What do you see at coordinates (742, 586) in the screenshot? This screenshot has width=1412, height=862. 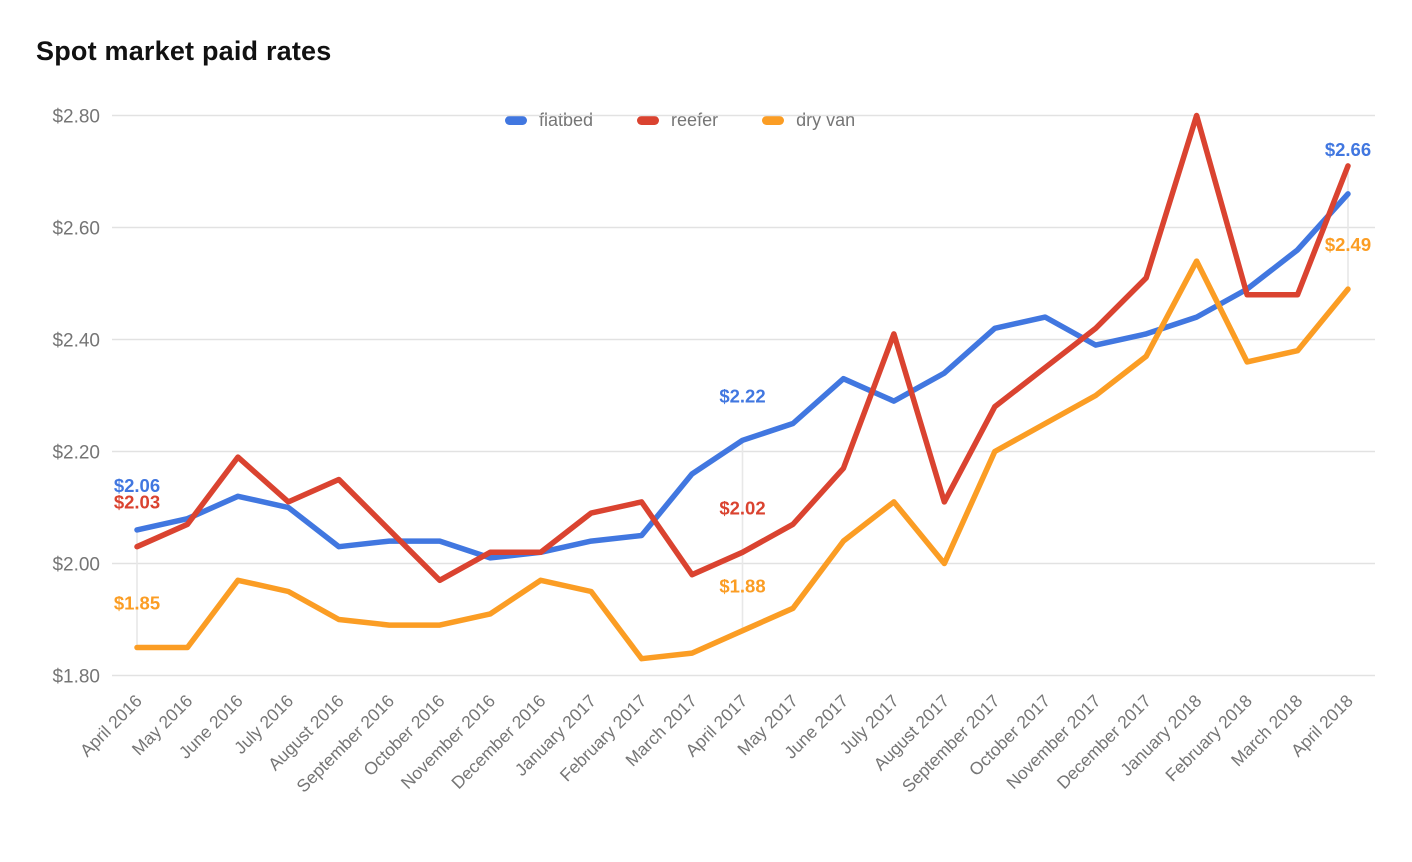 I see `point-value-label: $1.88` at bounding box center [742, 586].